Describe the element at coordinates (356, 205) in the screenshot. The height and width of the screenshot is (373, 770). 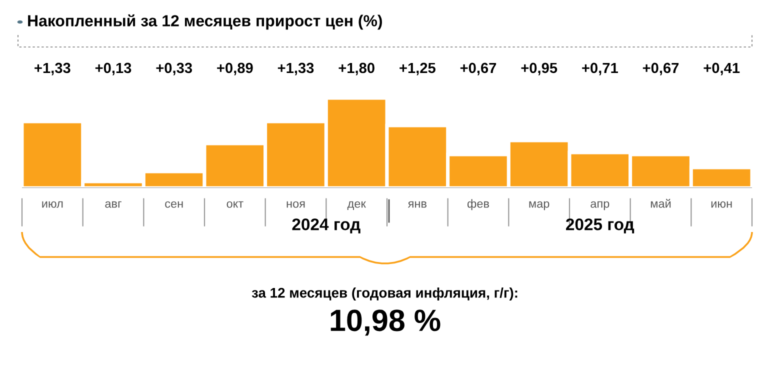
I see `x-tick-label: дек` at that location.